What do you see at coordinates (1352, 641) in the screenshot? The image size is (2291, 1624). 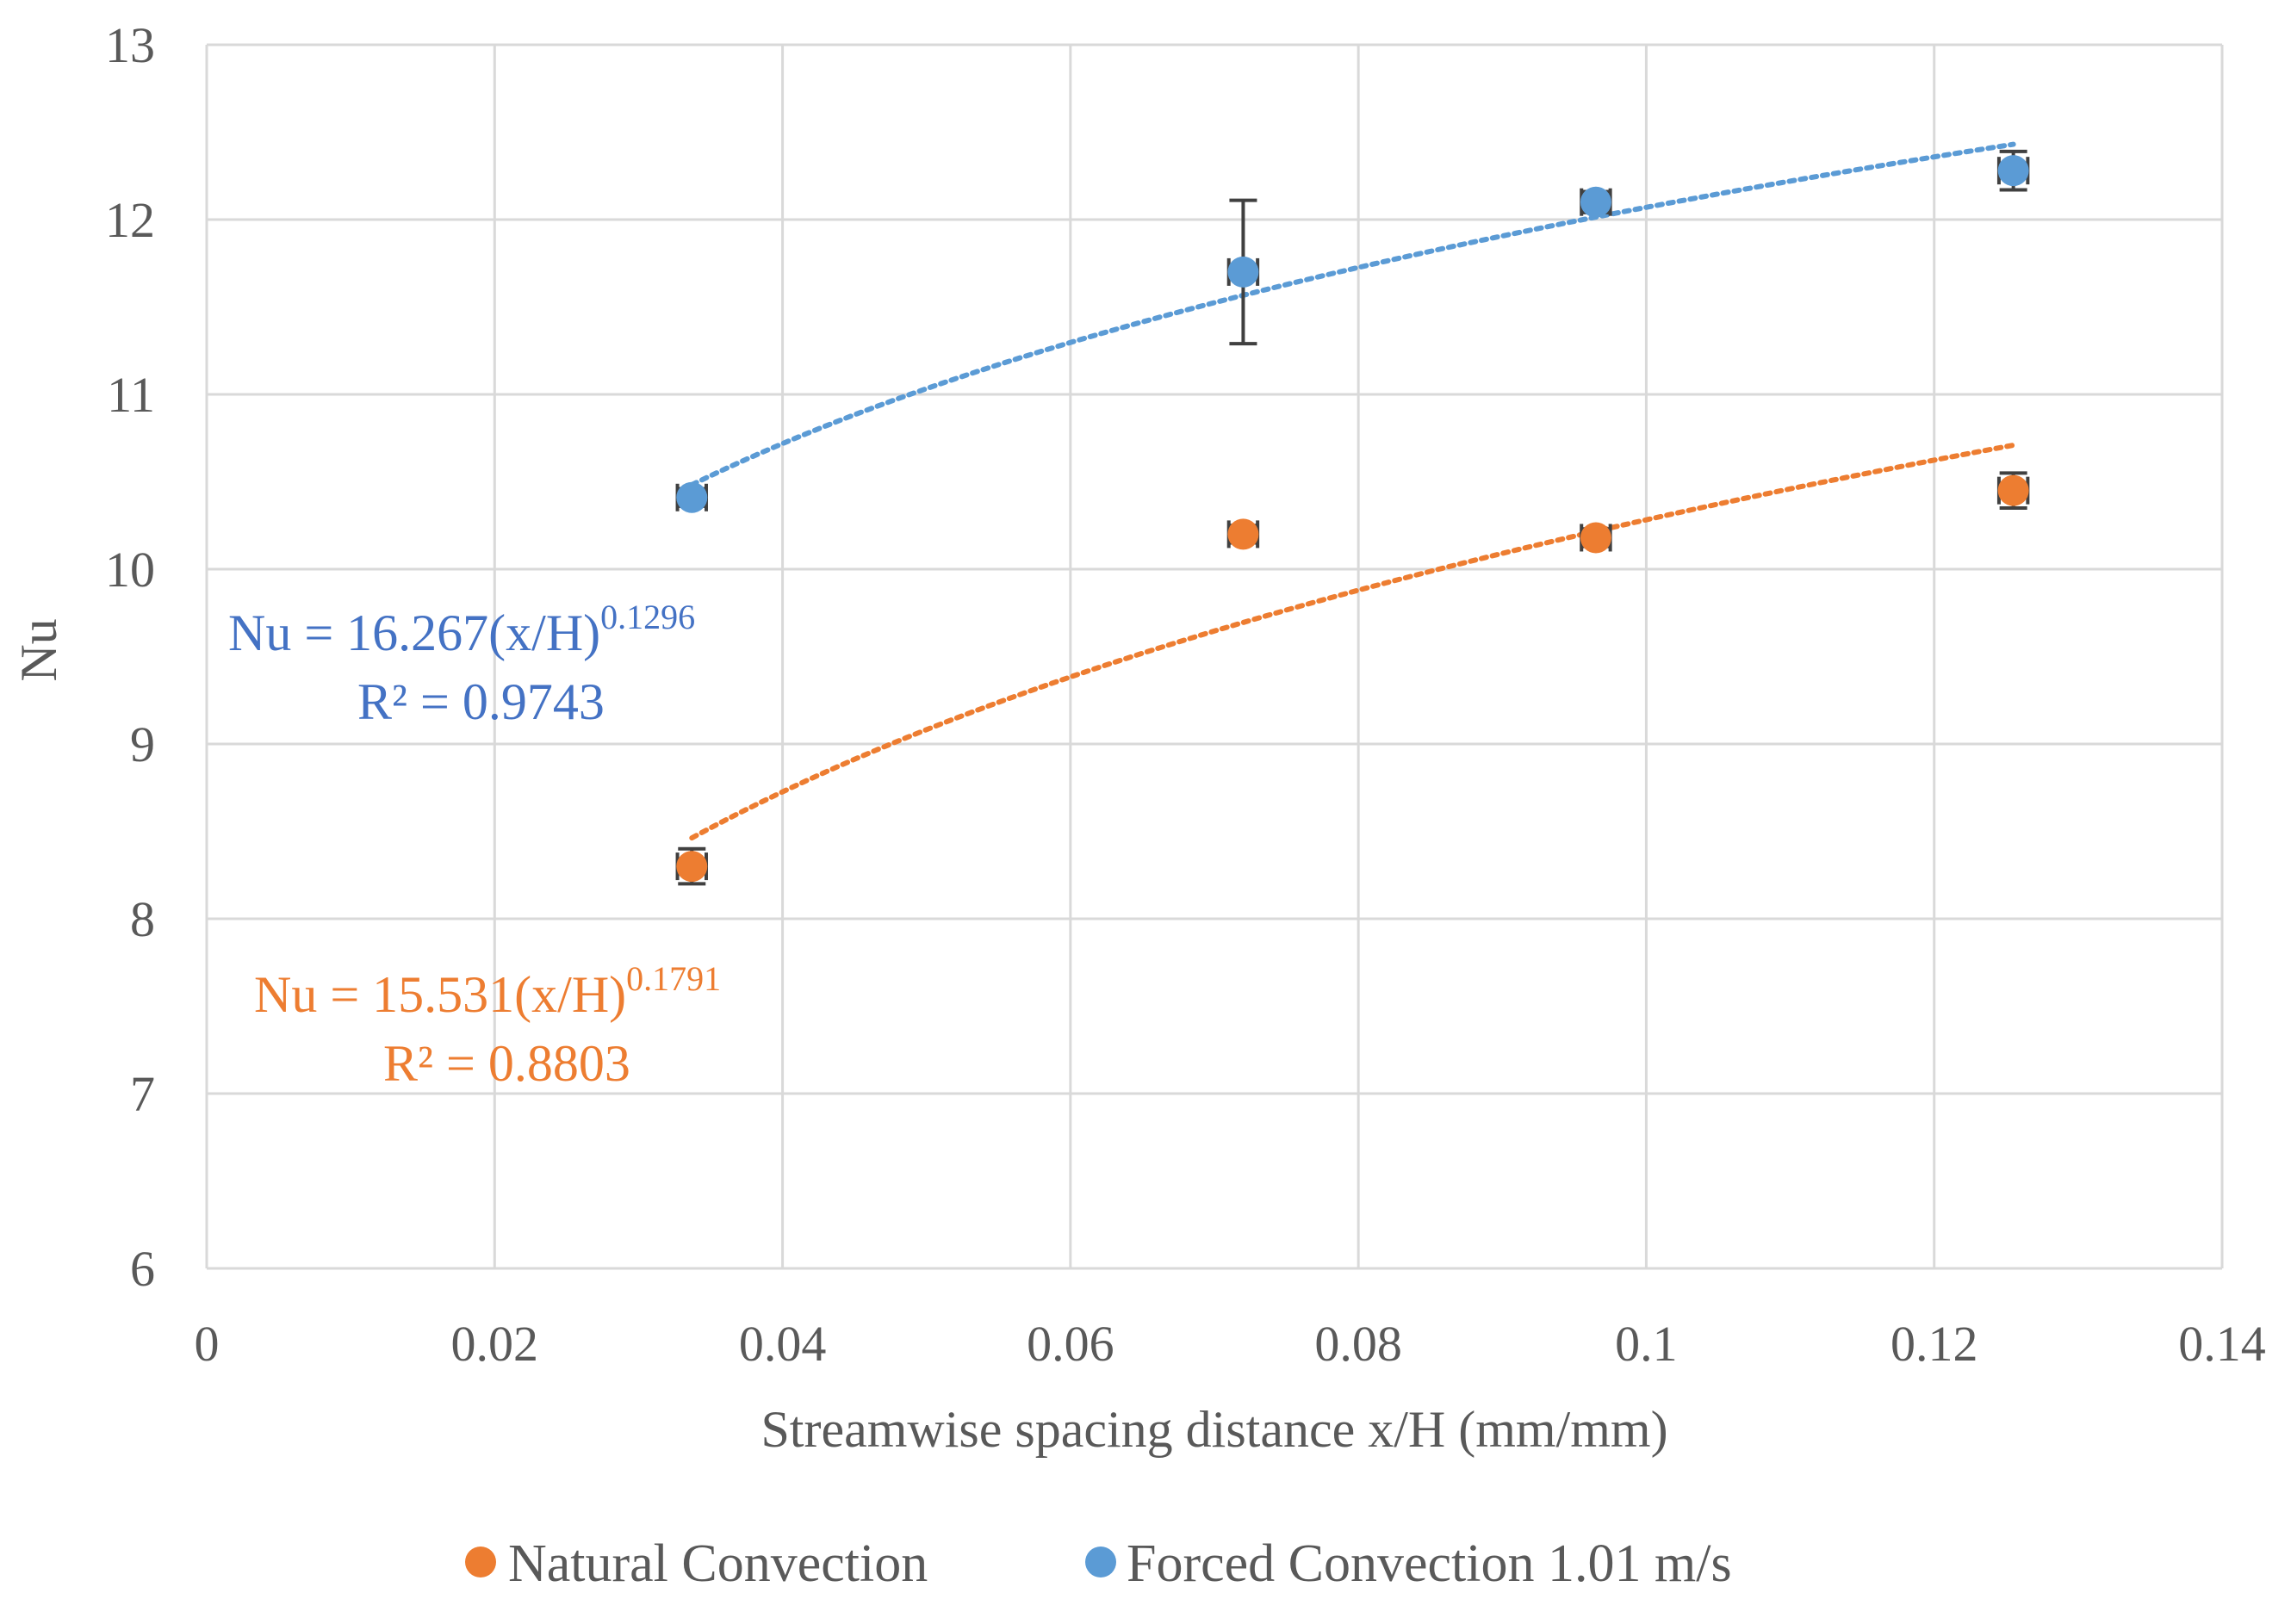 I see `trendline-natural` at bounding box center [1352, 641].